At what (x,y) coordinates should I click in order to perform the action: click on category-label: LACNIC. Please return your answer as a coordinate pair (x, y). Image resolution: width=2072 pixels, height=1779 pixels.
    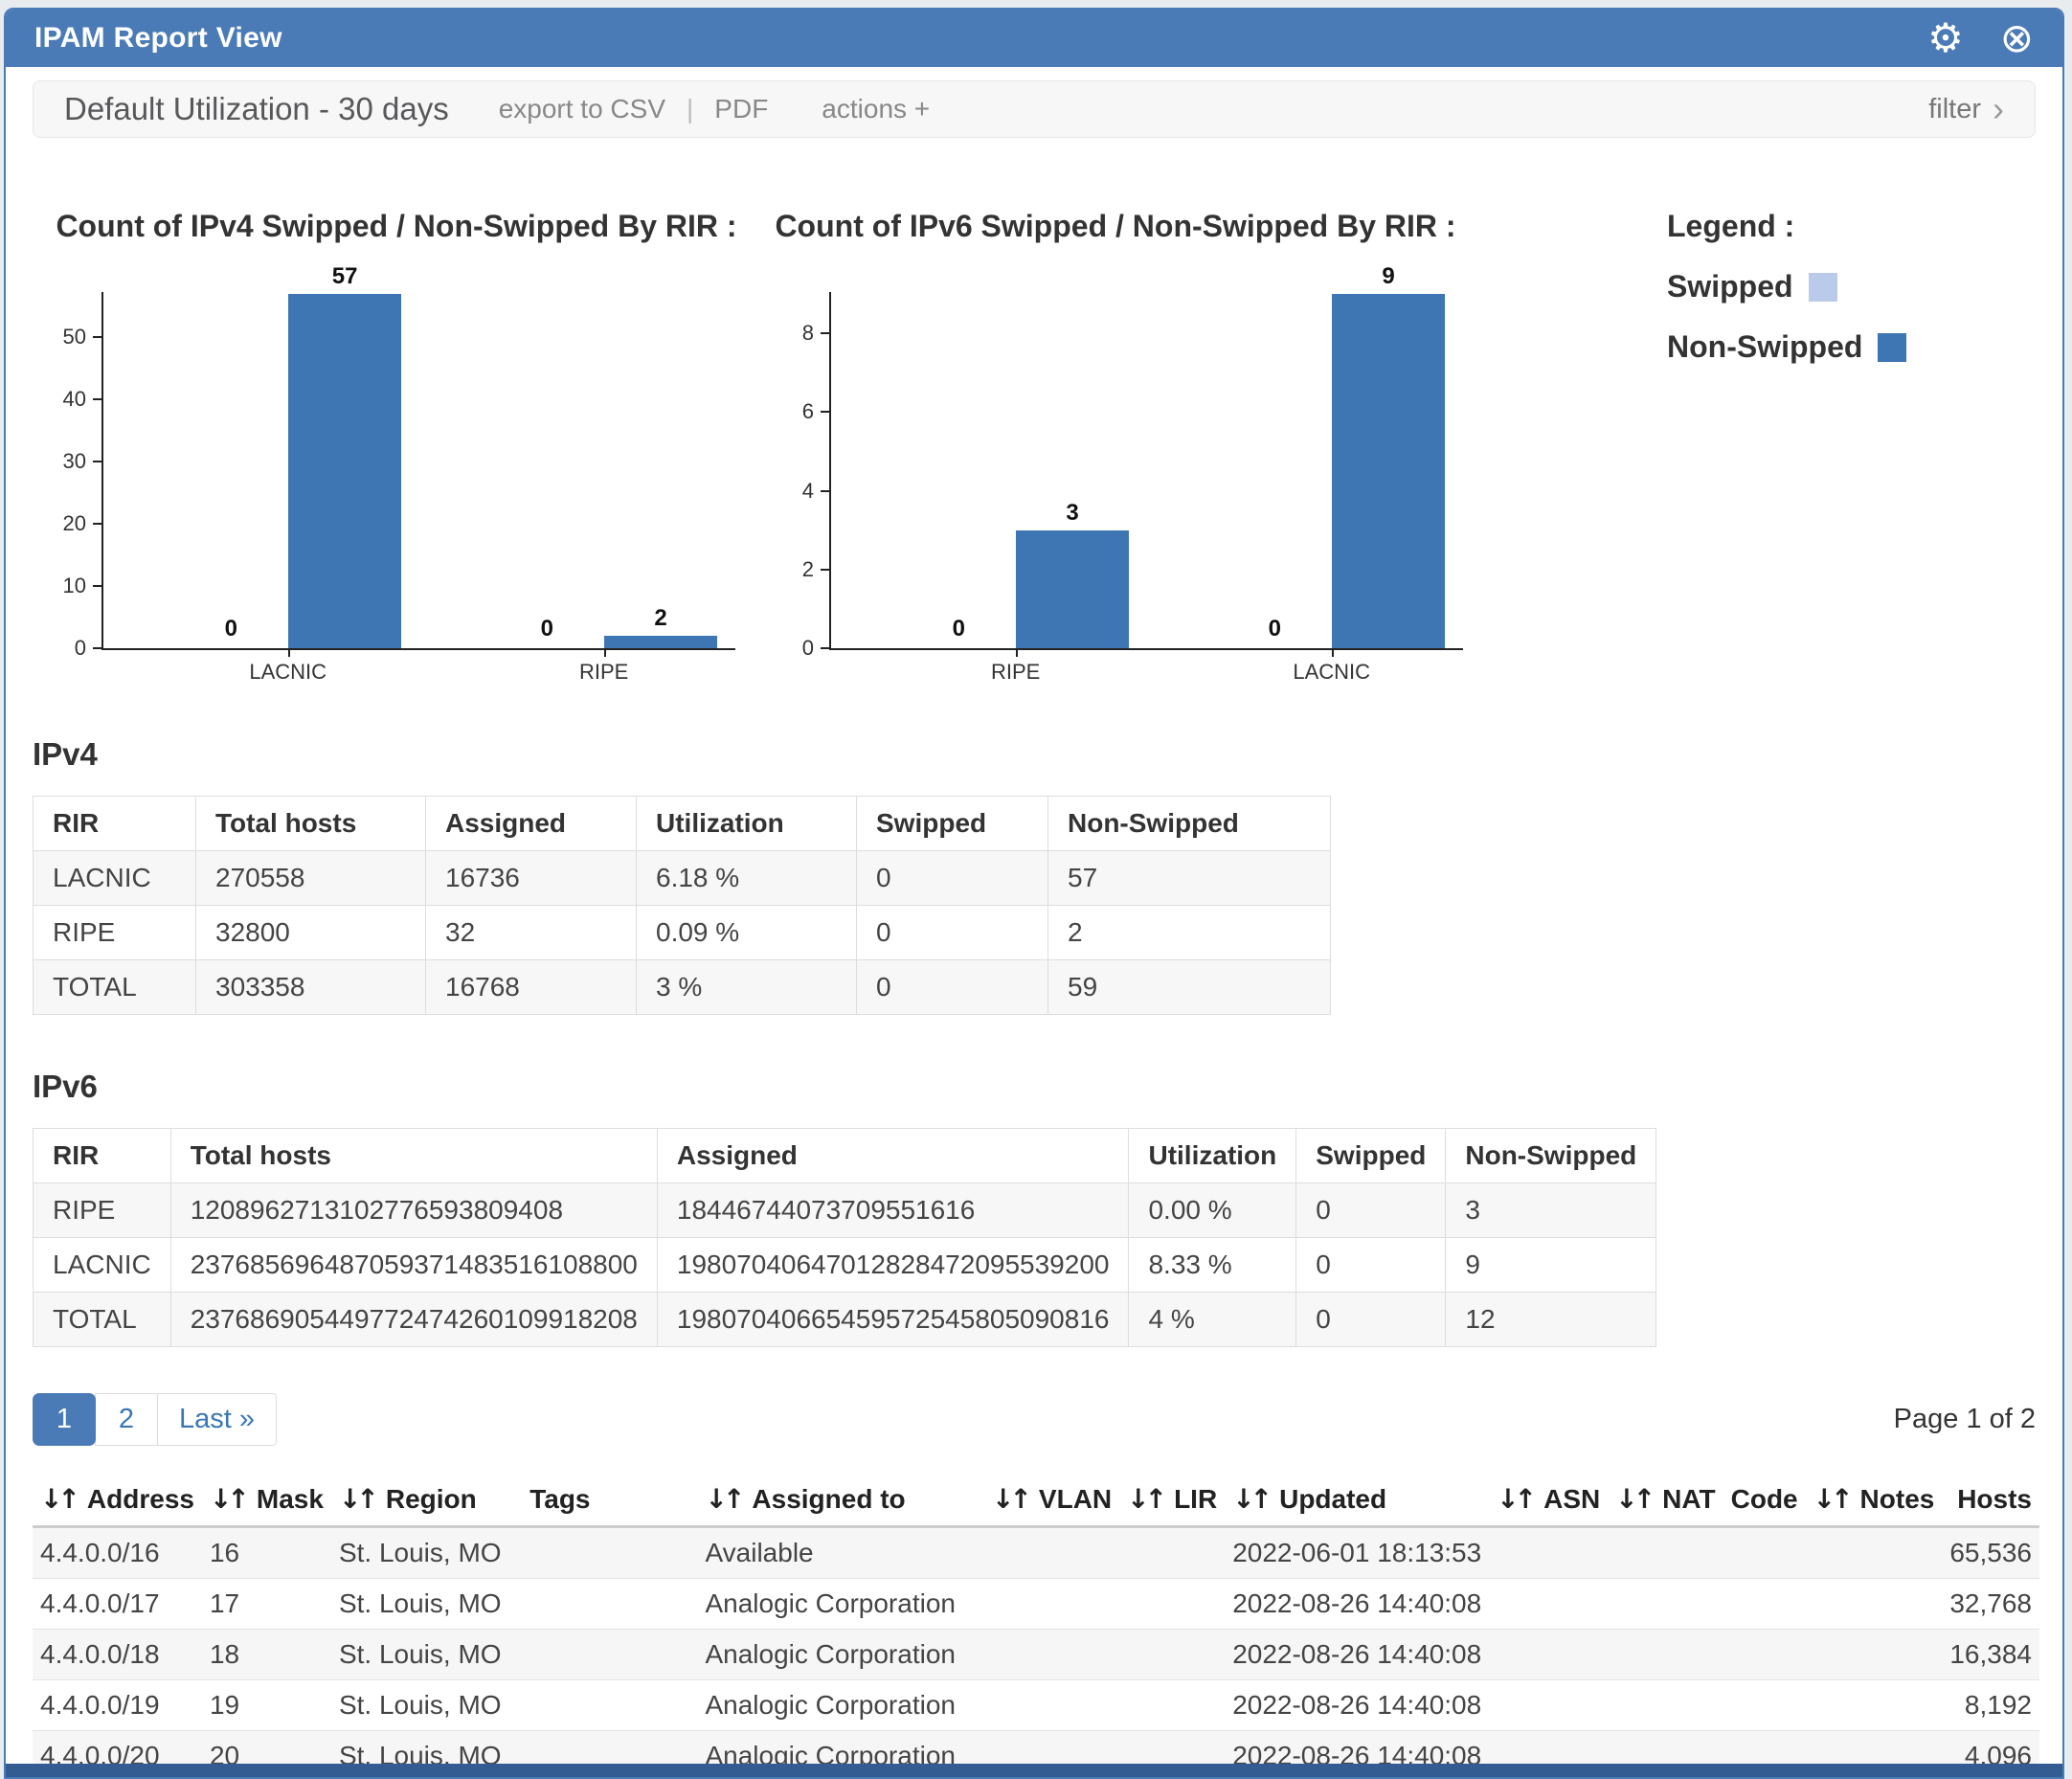
    Looking at the image, I should click on (1332, 672).